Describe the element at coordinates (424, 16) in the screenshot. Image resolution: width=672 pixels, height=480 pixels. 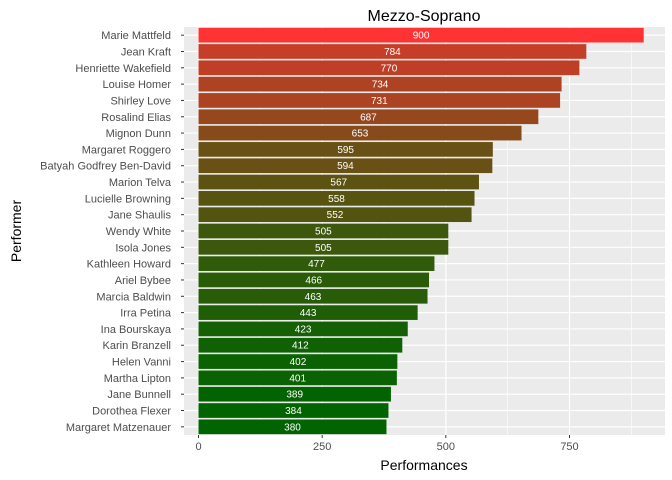
I see `chart-title: Mezzo-Soprano` at that location.